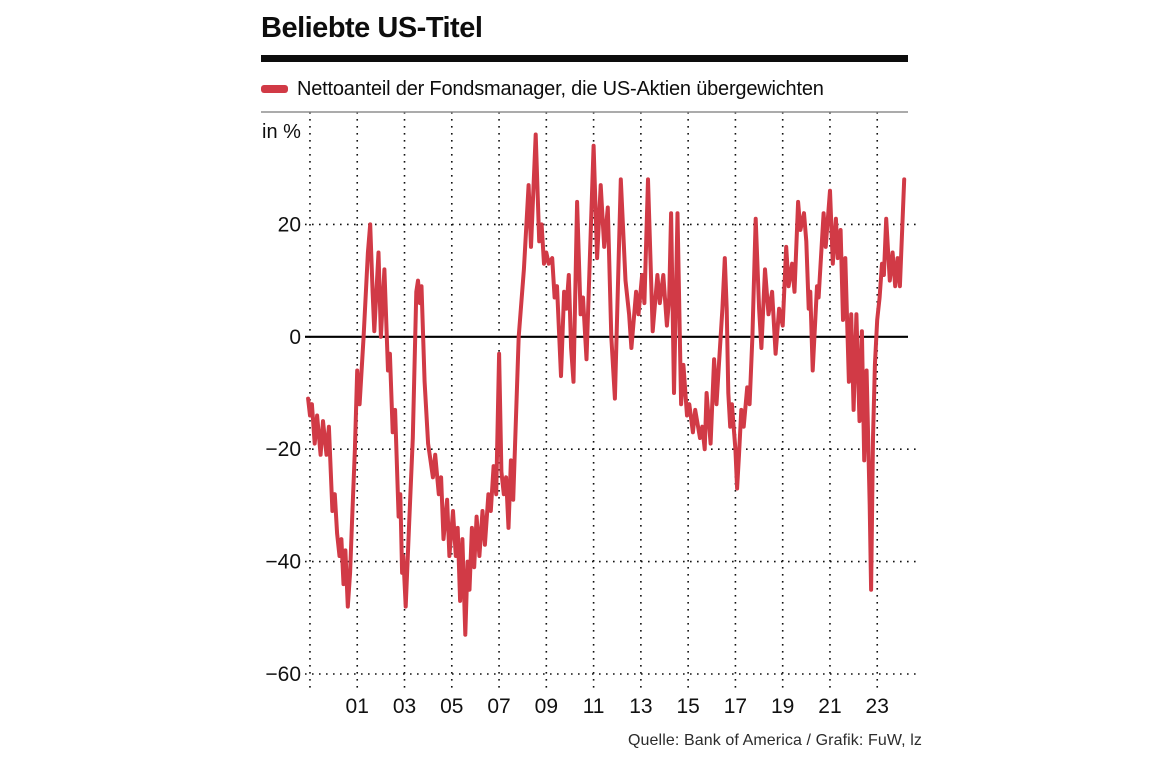 The image size is (1170, 759). What do you see at coordinates (281, 132) in the screenshot?
I see `y-axis-unit-label: in %` at bounding box center [281, 132].